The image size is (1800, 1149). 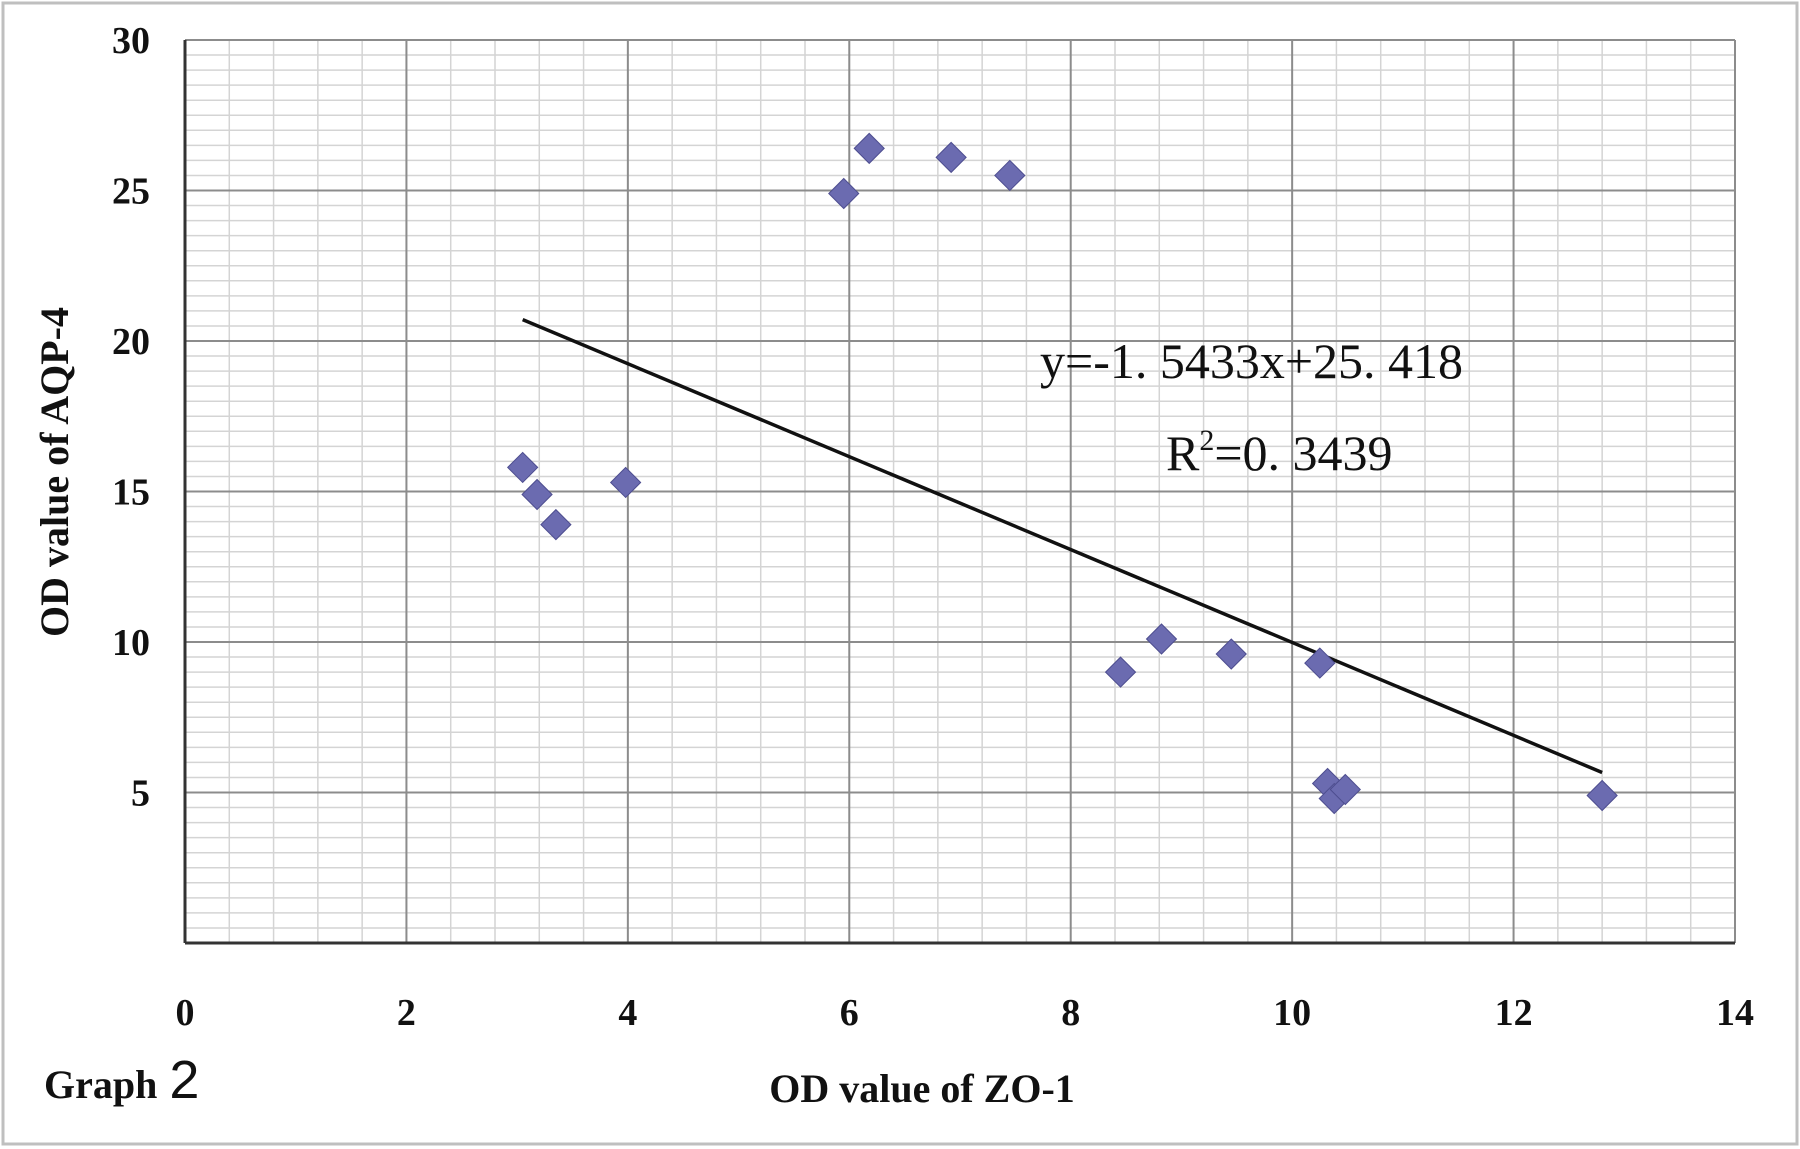 I want to click on x-tick-label: 2, so click(x=406, y=1013).